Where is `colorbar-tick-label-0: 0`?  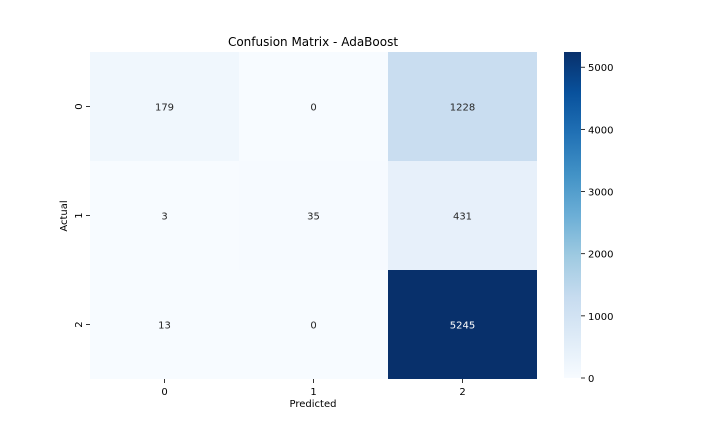
colorbar-tick-label-0: 0 is located at coordinates (591, 379).